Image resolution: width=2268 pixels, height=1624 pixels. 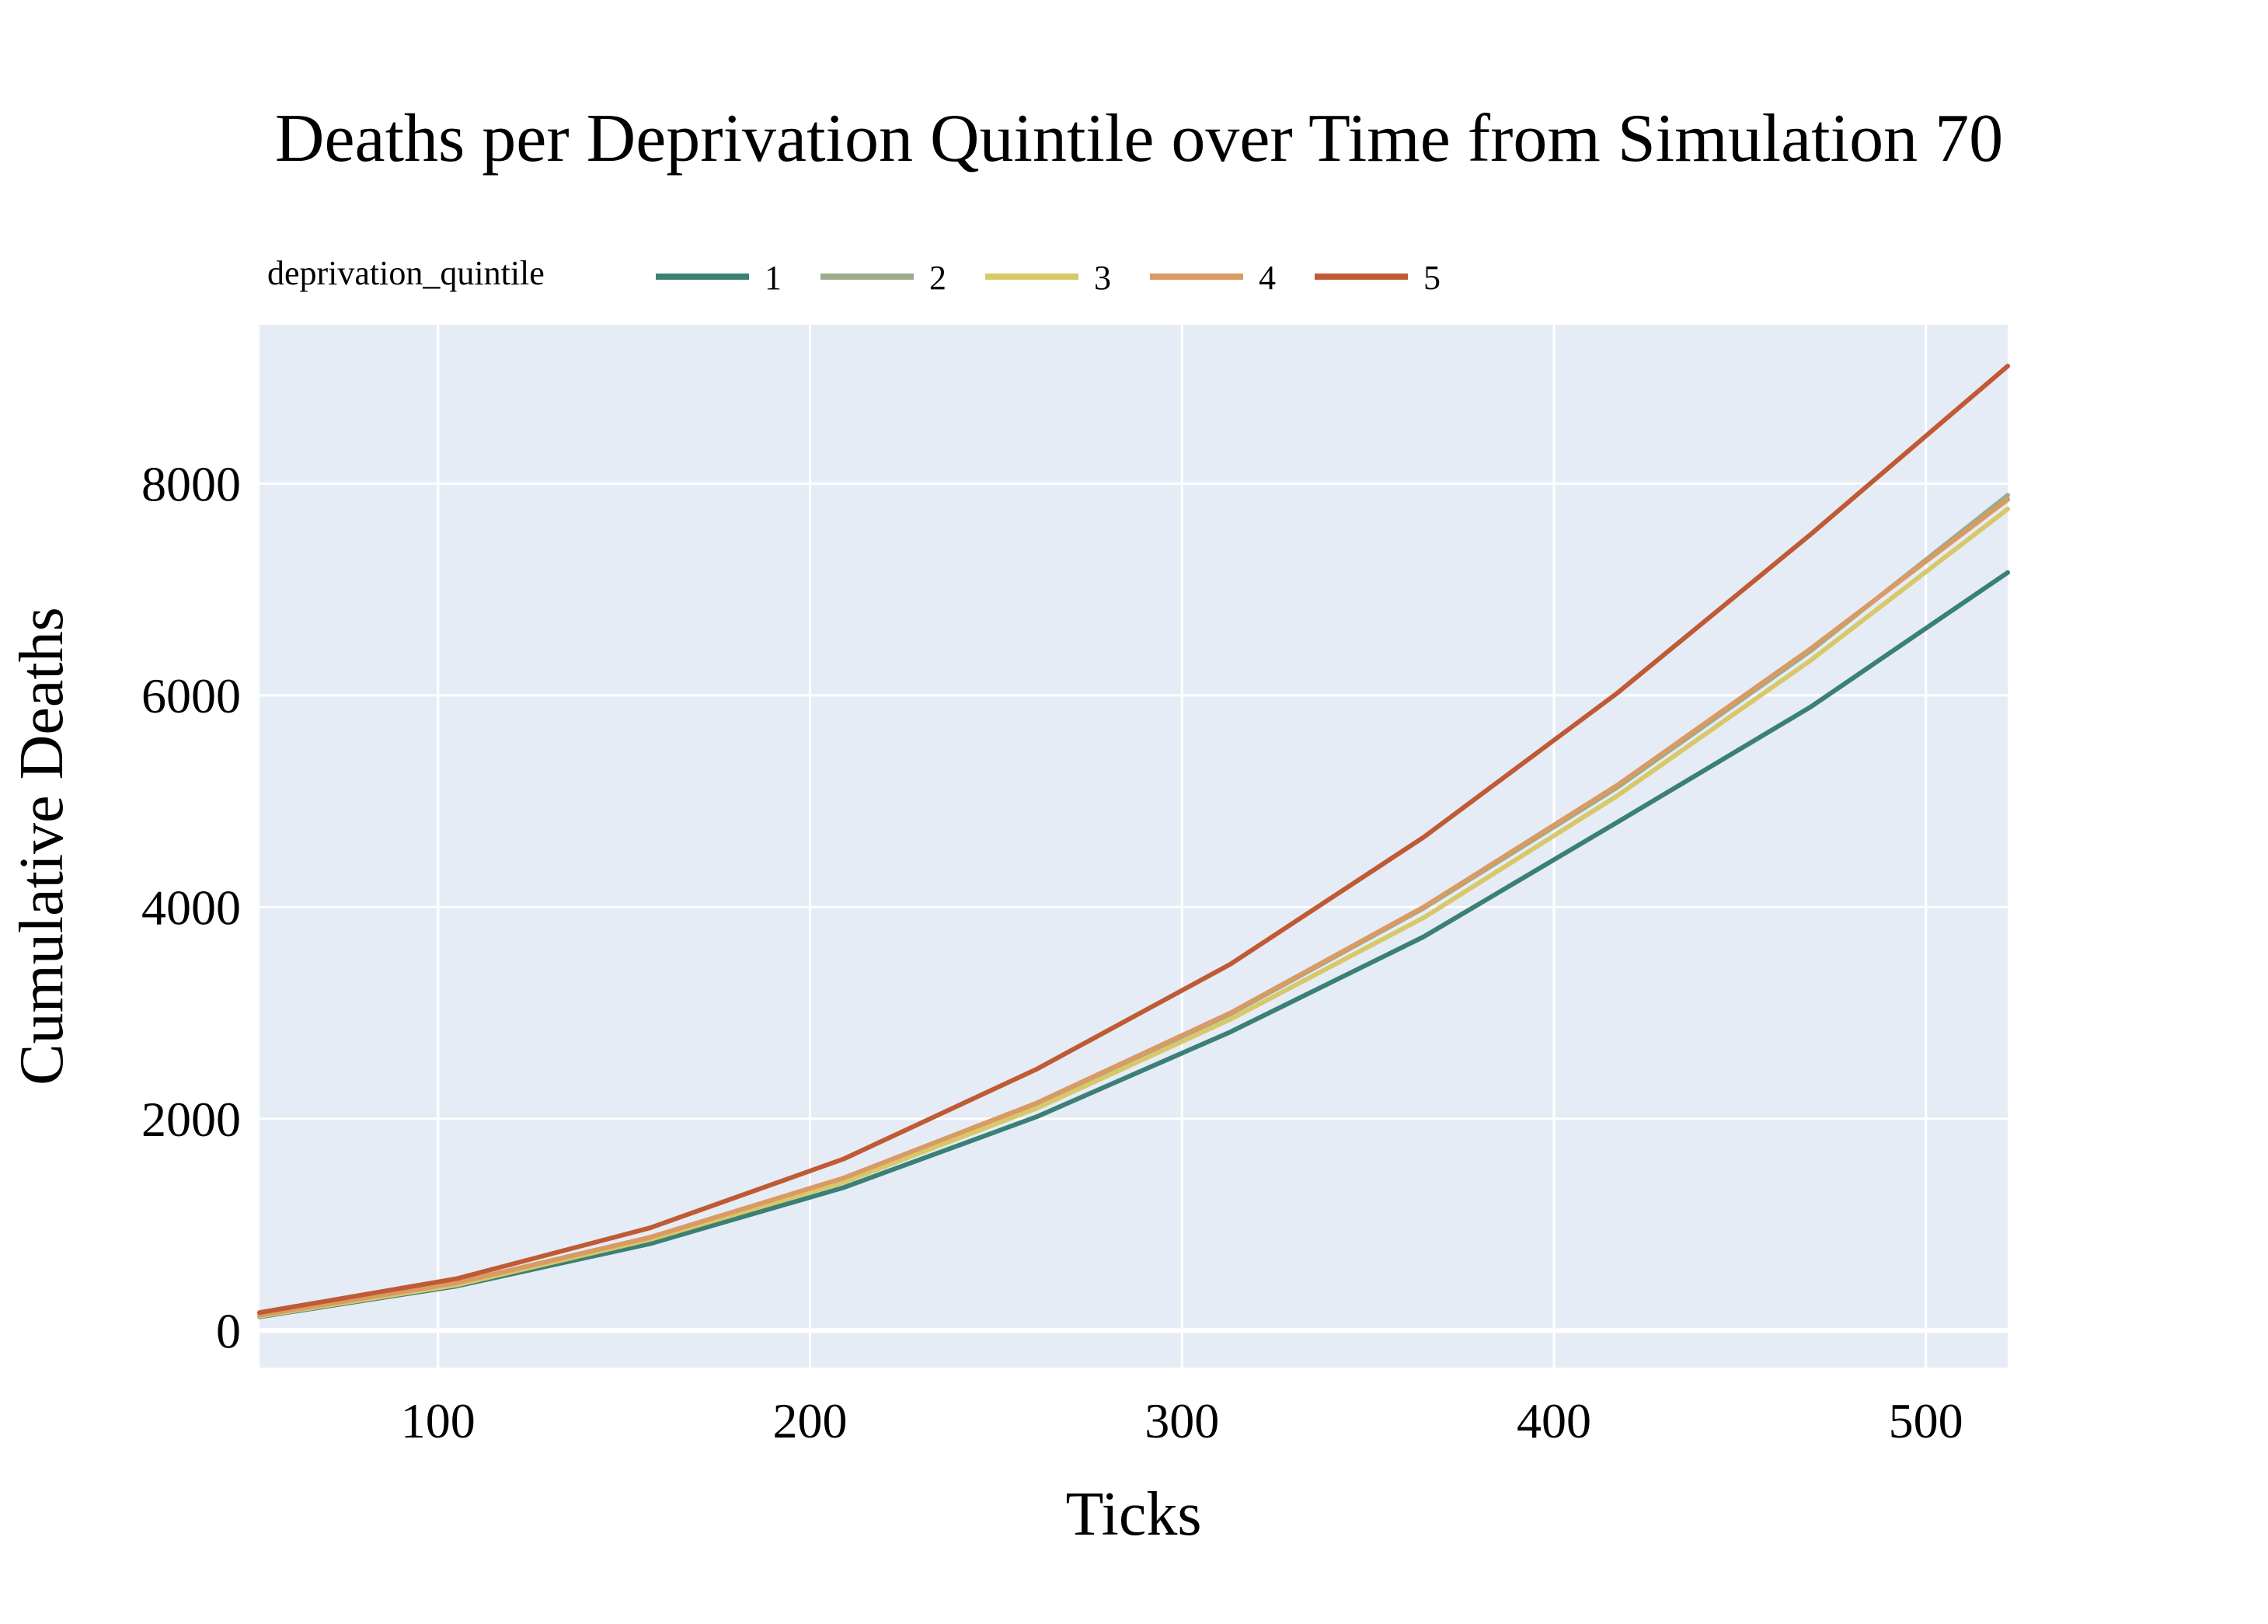 What do you see at coordinates (228, 1330) in the screenshot?
I see `y-tick-label: 0` at bounding box center [228, 1330].